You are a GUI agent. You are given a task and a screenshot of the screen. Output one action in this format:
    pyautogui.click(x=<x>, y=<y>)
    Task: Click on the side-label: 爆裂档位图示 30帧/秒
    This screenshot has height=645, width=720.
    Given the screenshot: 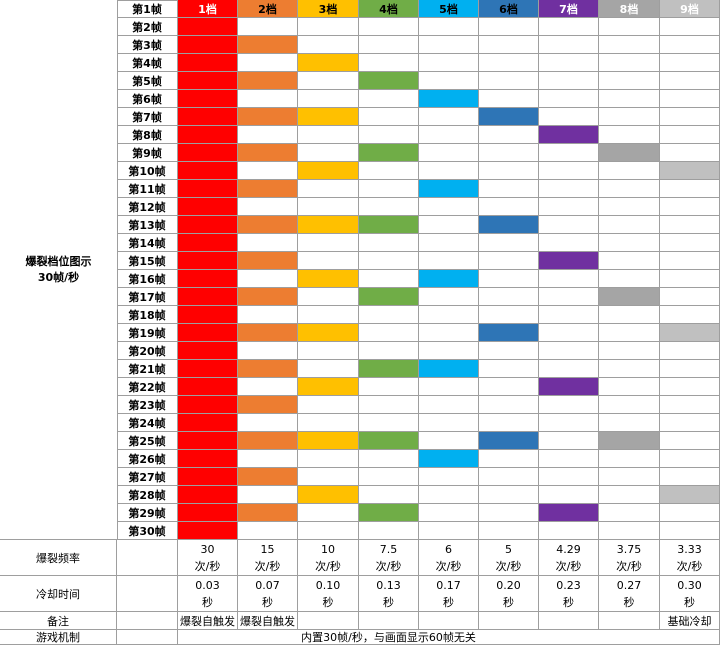 What is the action you would take?
    pyautogui.click(x=58, y=270)
    